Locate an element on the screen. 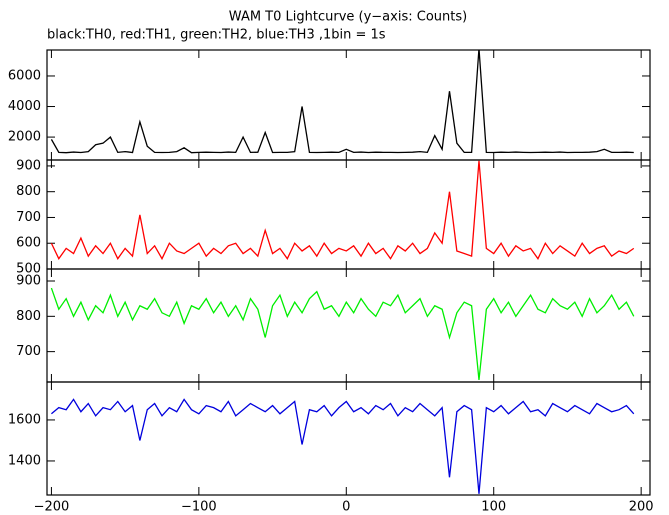 This screenshot has height=515, width=669. y-tick-label: 4000 is located at coordinates (24, 106).